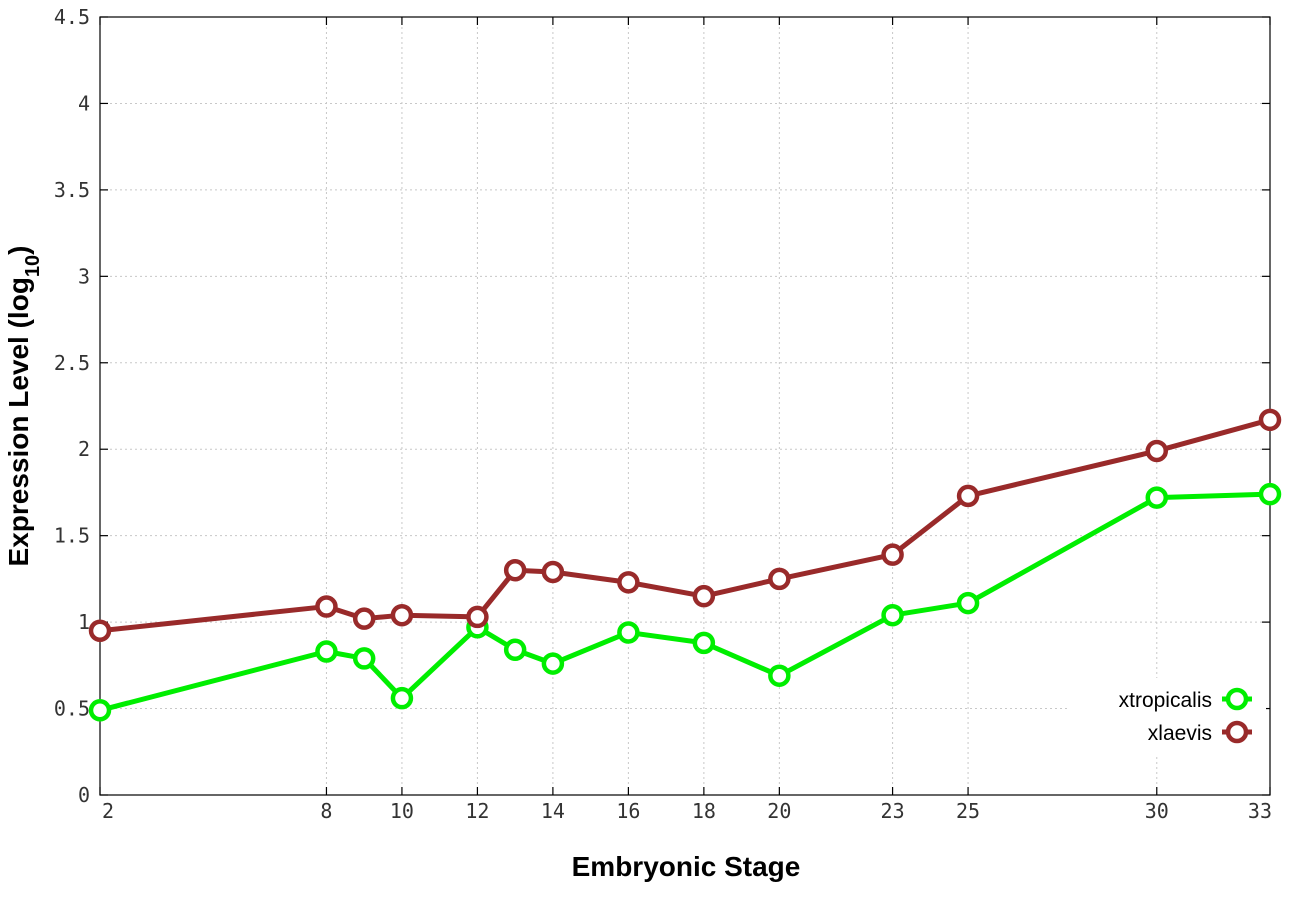 Image resolution: width=1296 pixels, height=907 pixels. What do you see at coordinates (84, 103) in the screenshot?
I see `y-tick-label: 4` at bounding box center [84, 103].